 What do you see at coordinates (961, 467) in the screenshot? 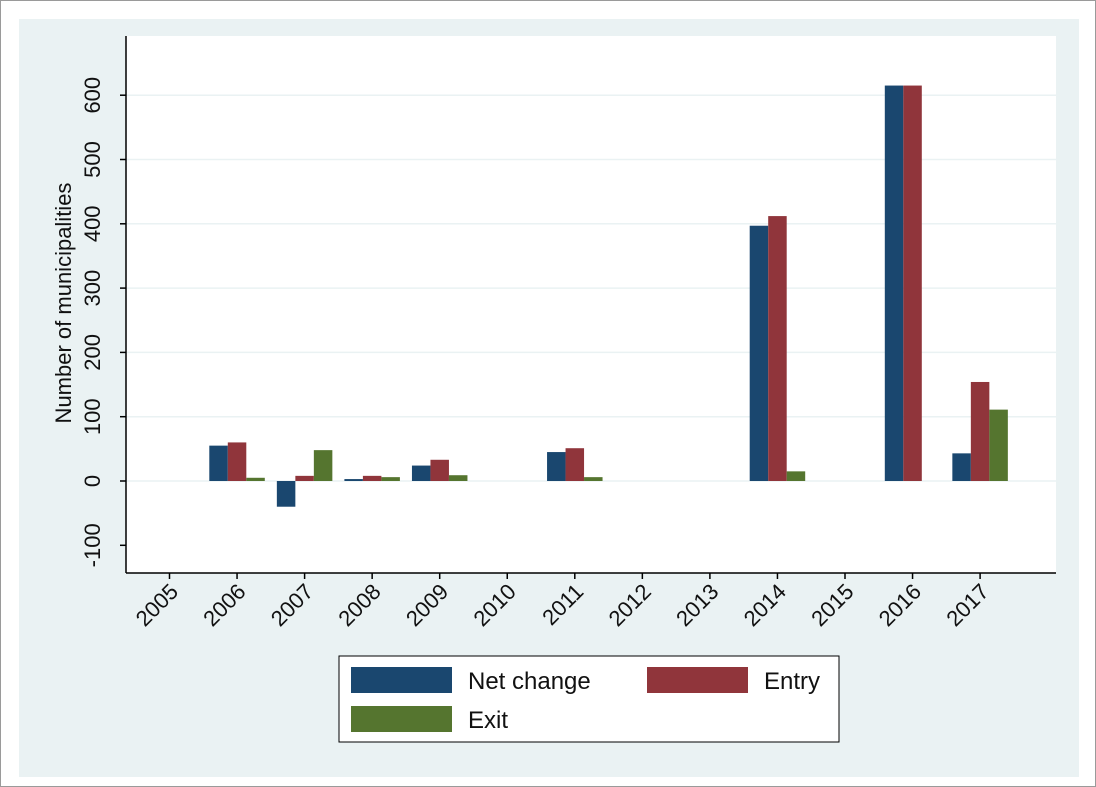
I see `bar-net-change-2017` at bounding box center [961, 467].